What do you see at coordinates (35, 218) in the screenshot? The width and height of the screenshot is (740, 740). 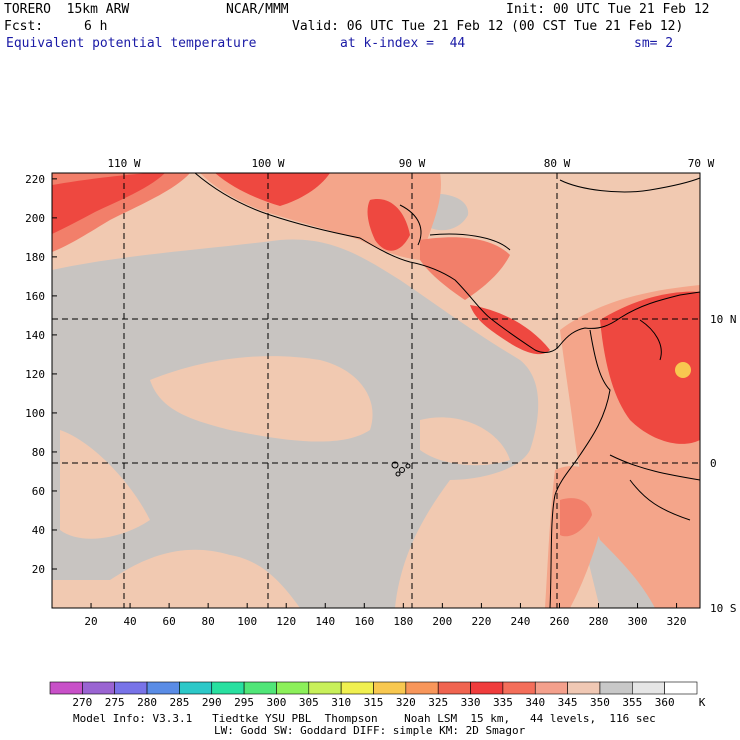 I see `y-tick-label: 200` at bounding box center [35, 218].